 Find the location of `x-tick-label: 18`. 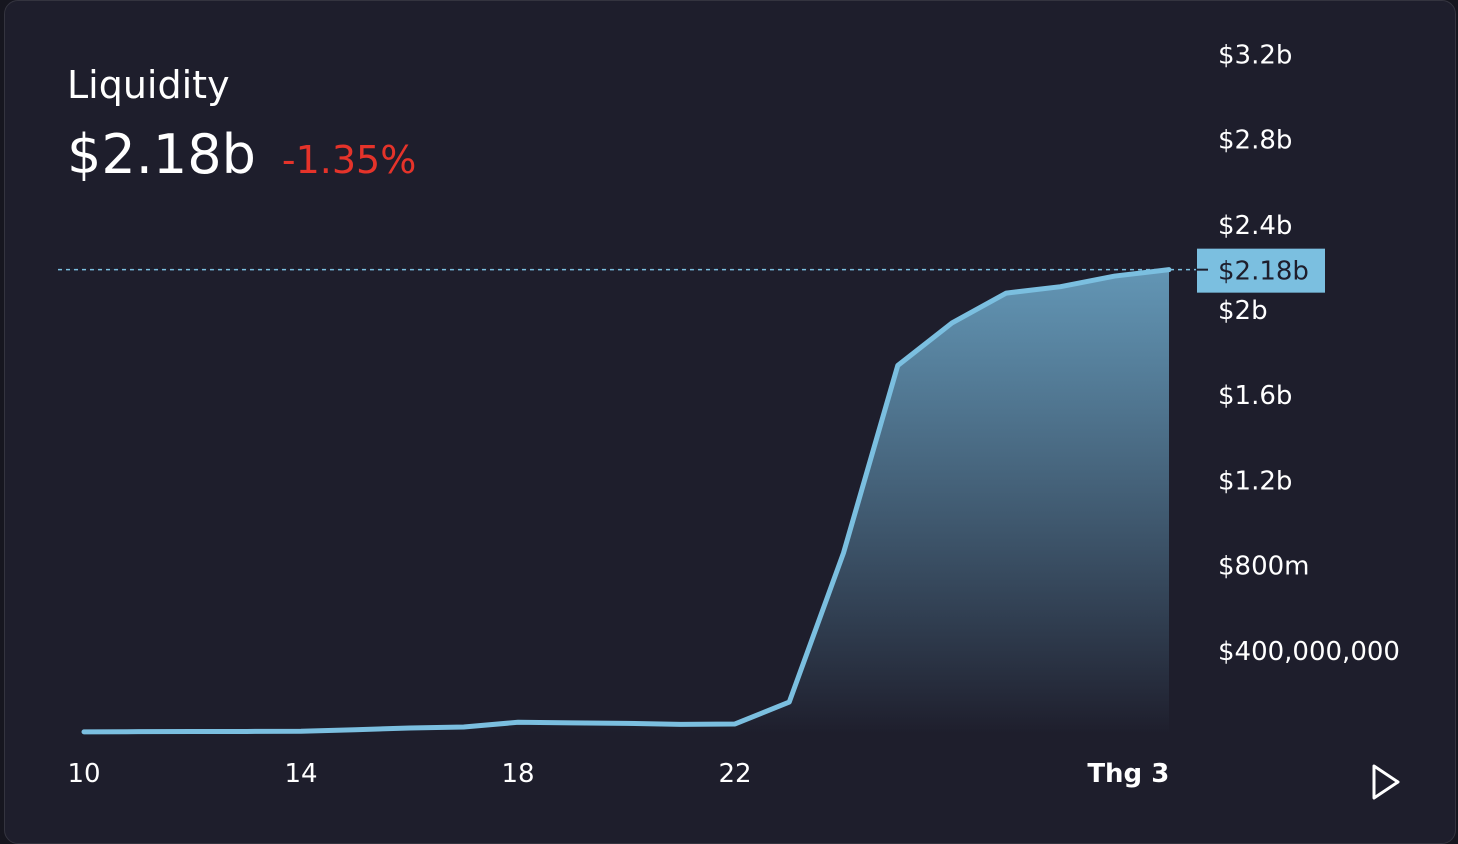

x-tick-label: 18 is located at coordinates (517, 774).